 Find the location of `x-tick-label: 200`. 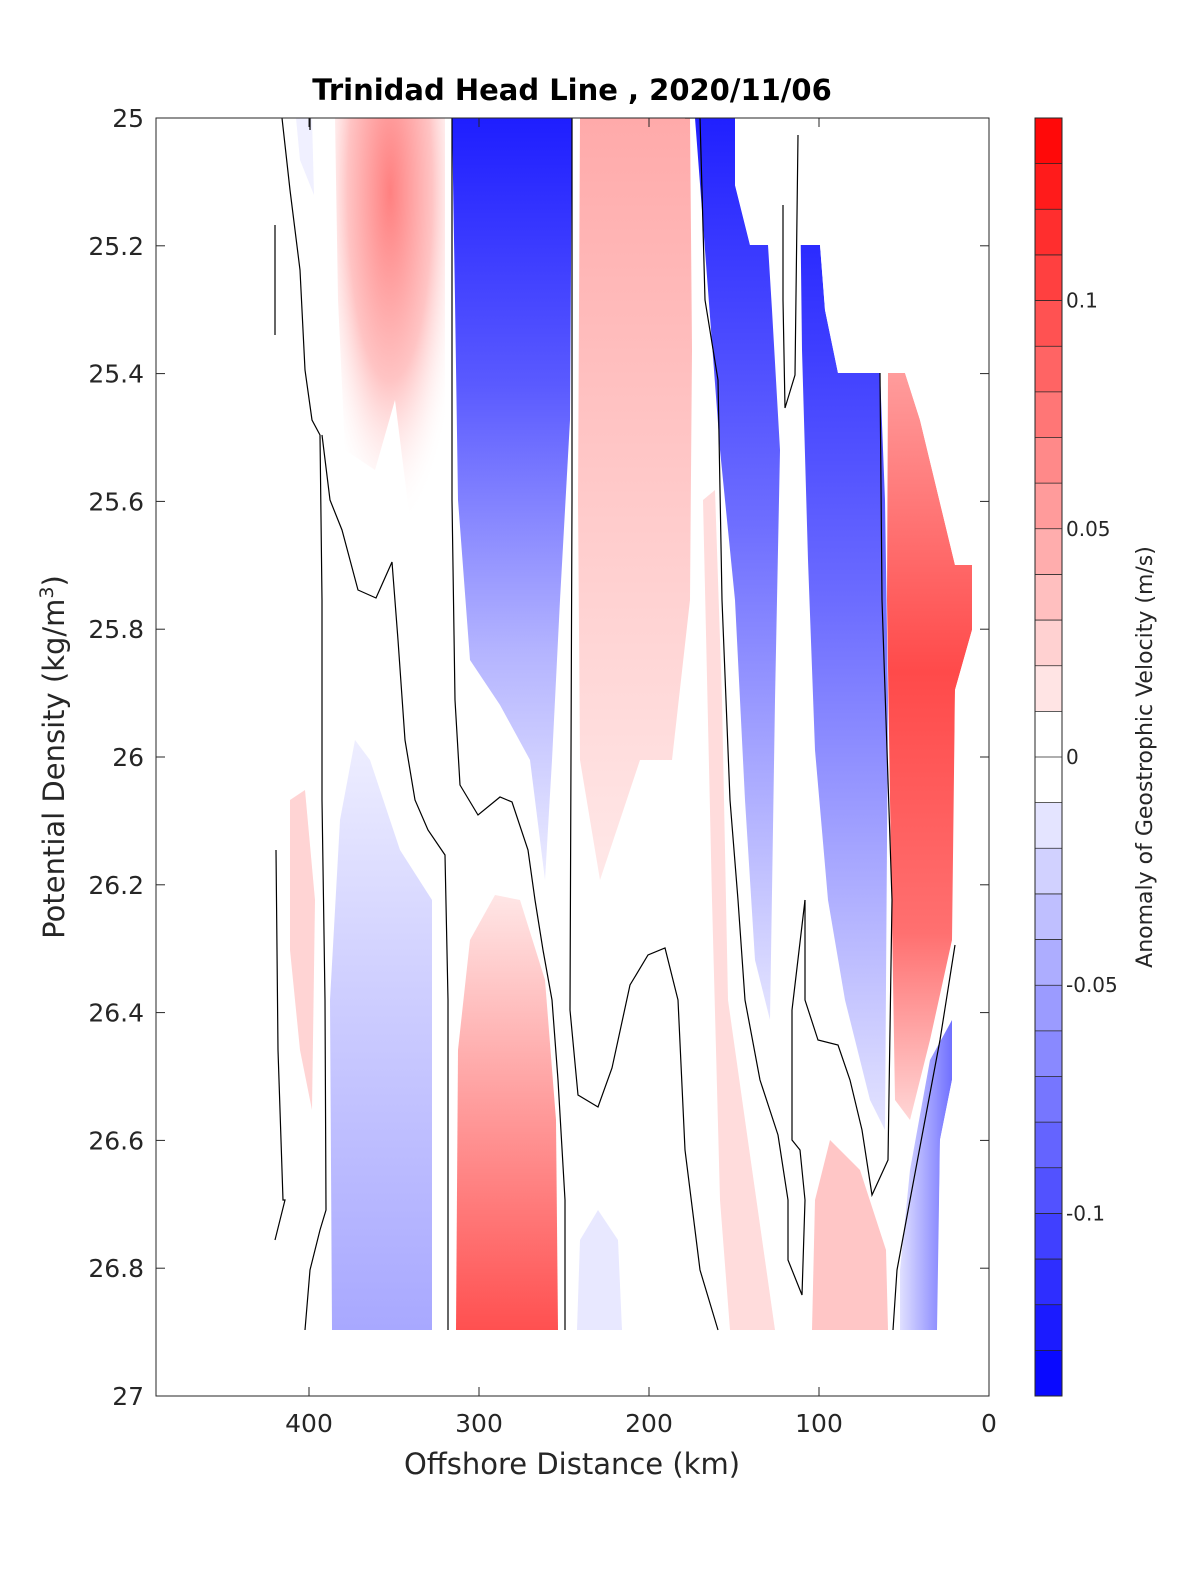

x-tick-label: 200 is located at coordinates (649, 1423).